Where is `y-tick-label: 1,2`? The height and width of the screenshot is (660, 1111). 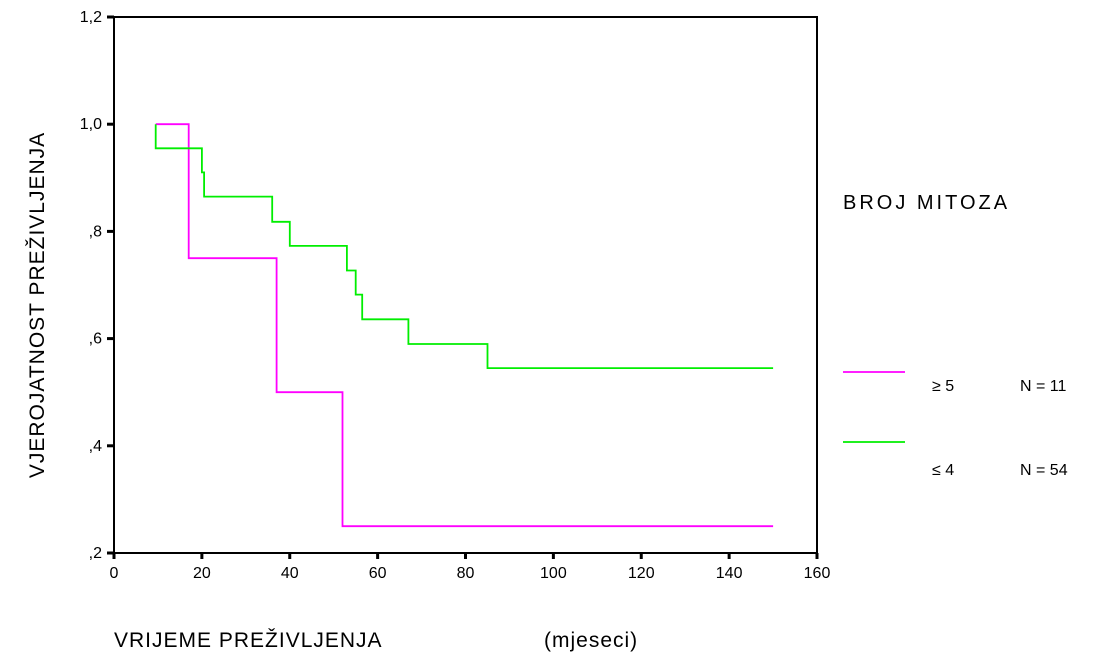 y-tick-label: 1,2 is located at coordinates (91, 17).